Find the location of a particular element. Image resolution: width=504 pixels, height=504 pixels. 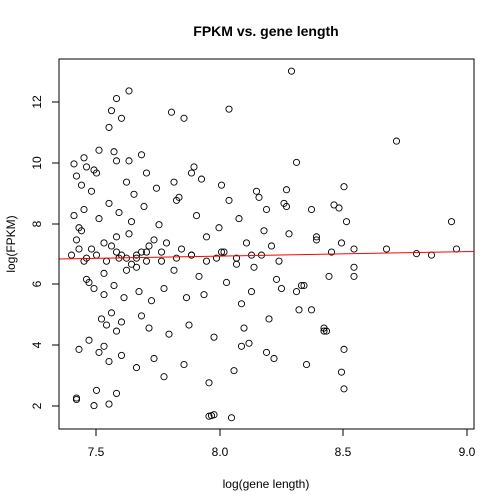

x-tick-label: 7.5 is located at coordinates (96, 452).